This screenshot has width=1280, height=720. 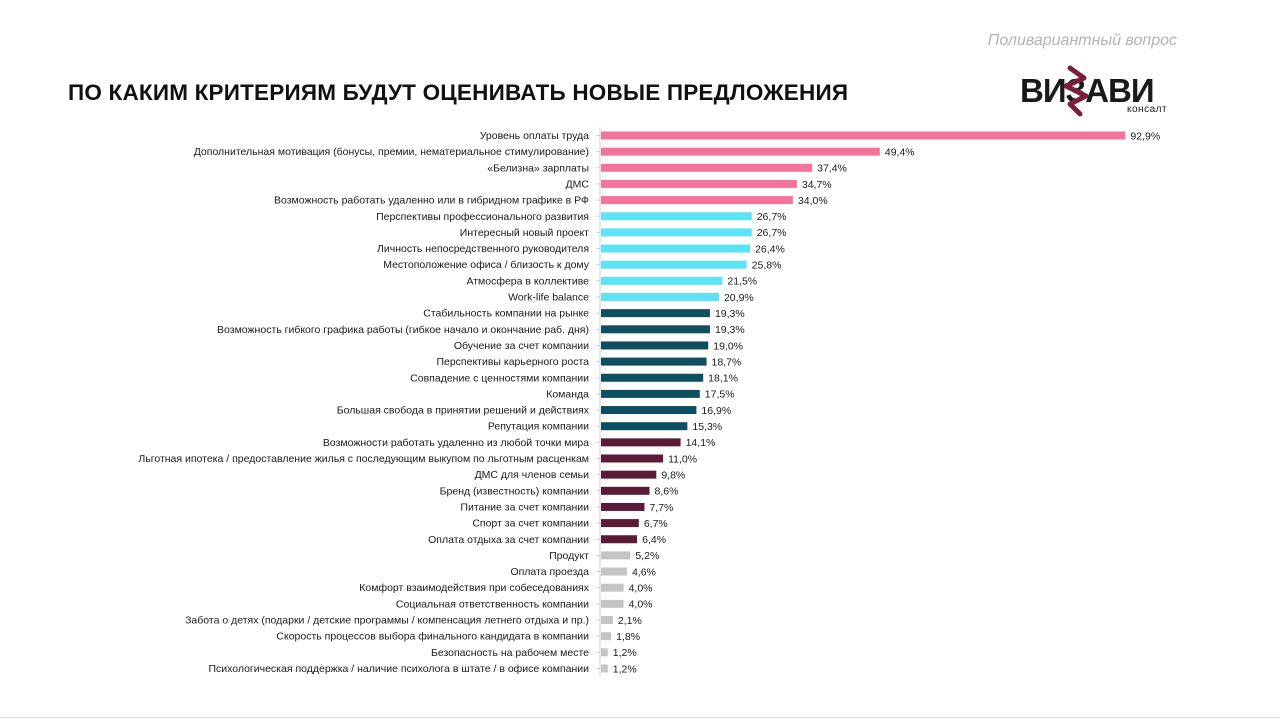 I want to click on value-label: 92,9%, so click(x=1145, y=136).